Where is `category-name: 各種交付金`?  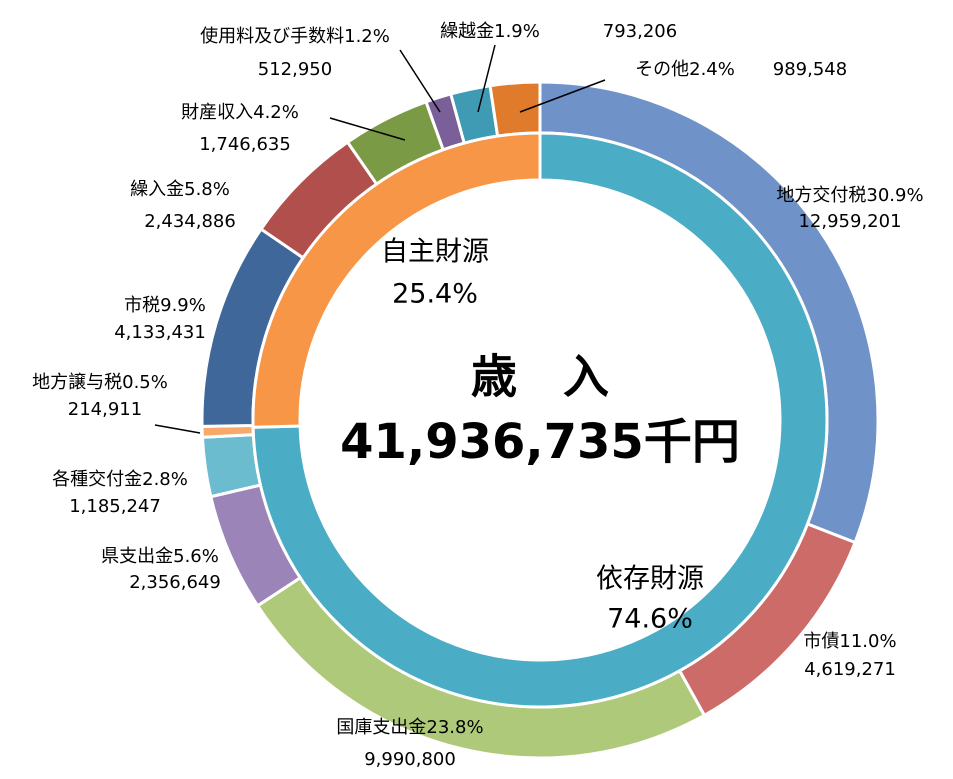 category-name: 各種交付金 is located at coordinates (97, 479).